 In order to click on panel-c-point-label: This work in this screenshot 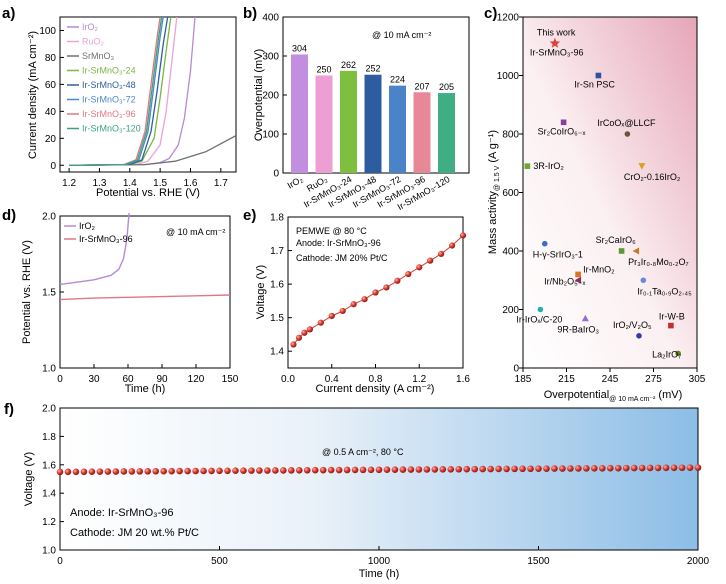, I will do `click(556, 32)`.